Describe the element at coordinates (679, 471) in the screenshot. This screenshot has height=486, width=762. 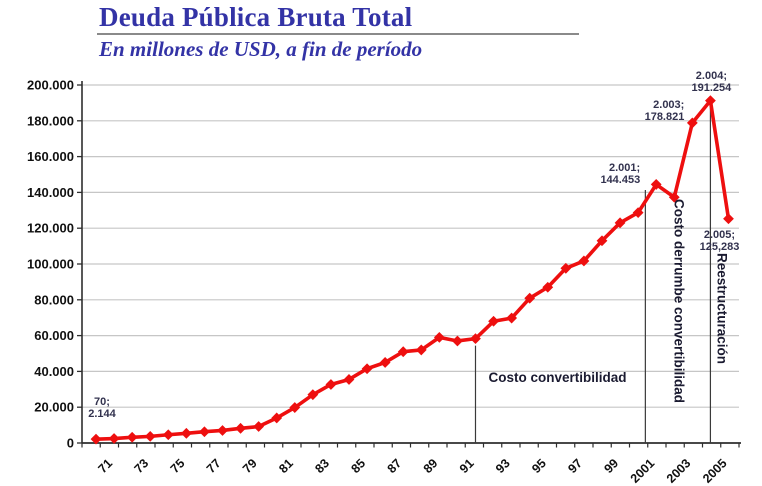
I see `x-tick-label: 2003` at that location.